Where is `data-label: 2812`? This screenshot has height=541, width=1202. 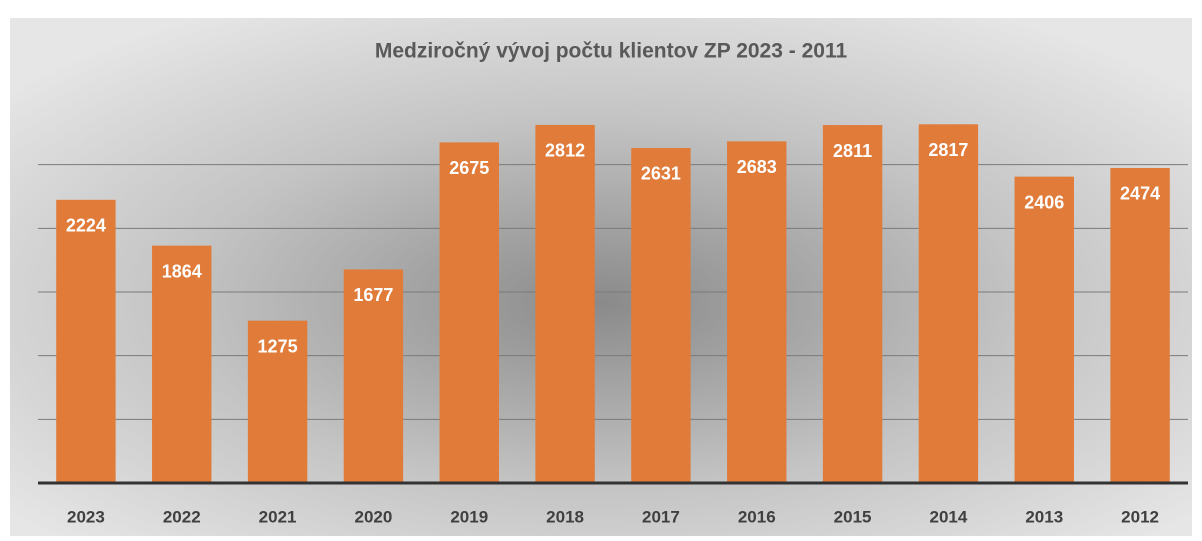
data-label: 2812 is located at coordinates (565, 151).